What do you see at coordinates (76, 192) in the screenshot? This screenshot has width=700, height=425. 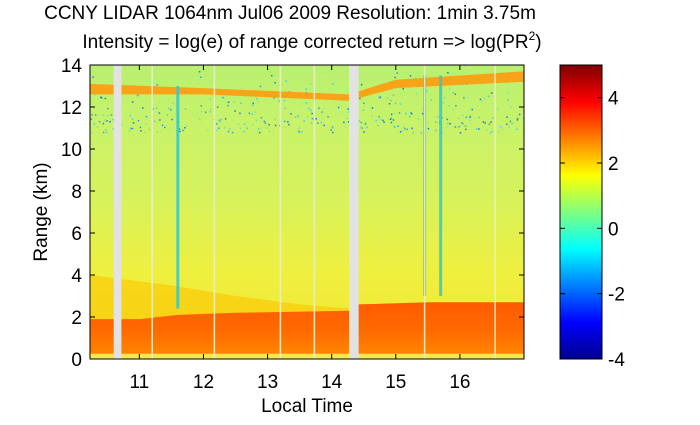 I see `y-tick-label: 8` at bounding box center [76, 192].